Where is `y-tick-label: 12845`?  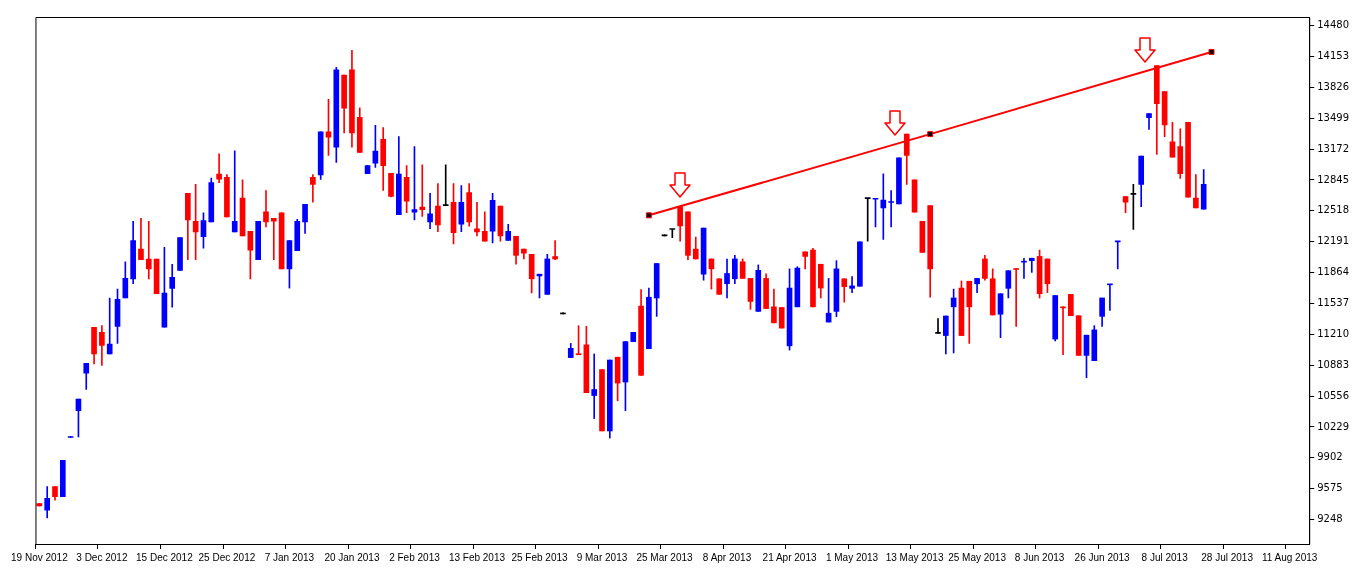 y-tick-label: 12845 is located at coordinates (1333, 179).